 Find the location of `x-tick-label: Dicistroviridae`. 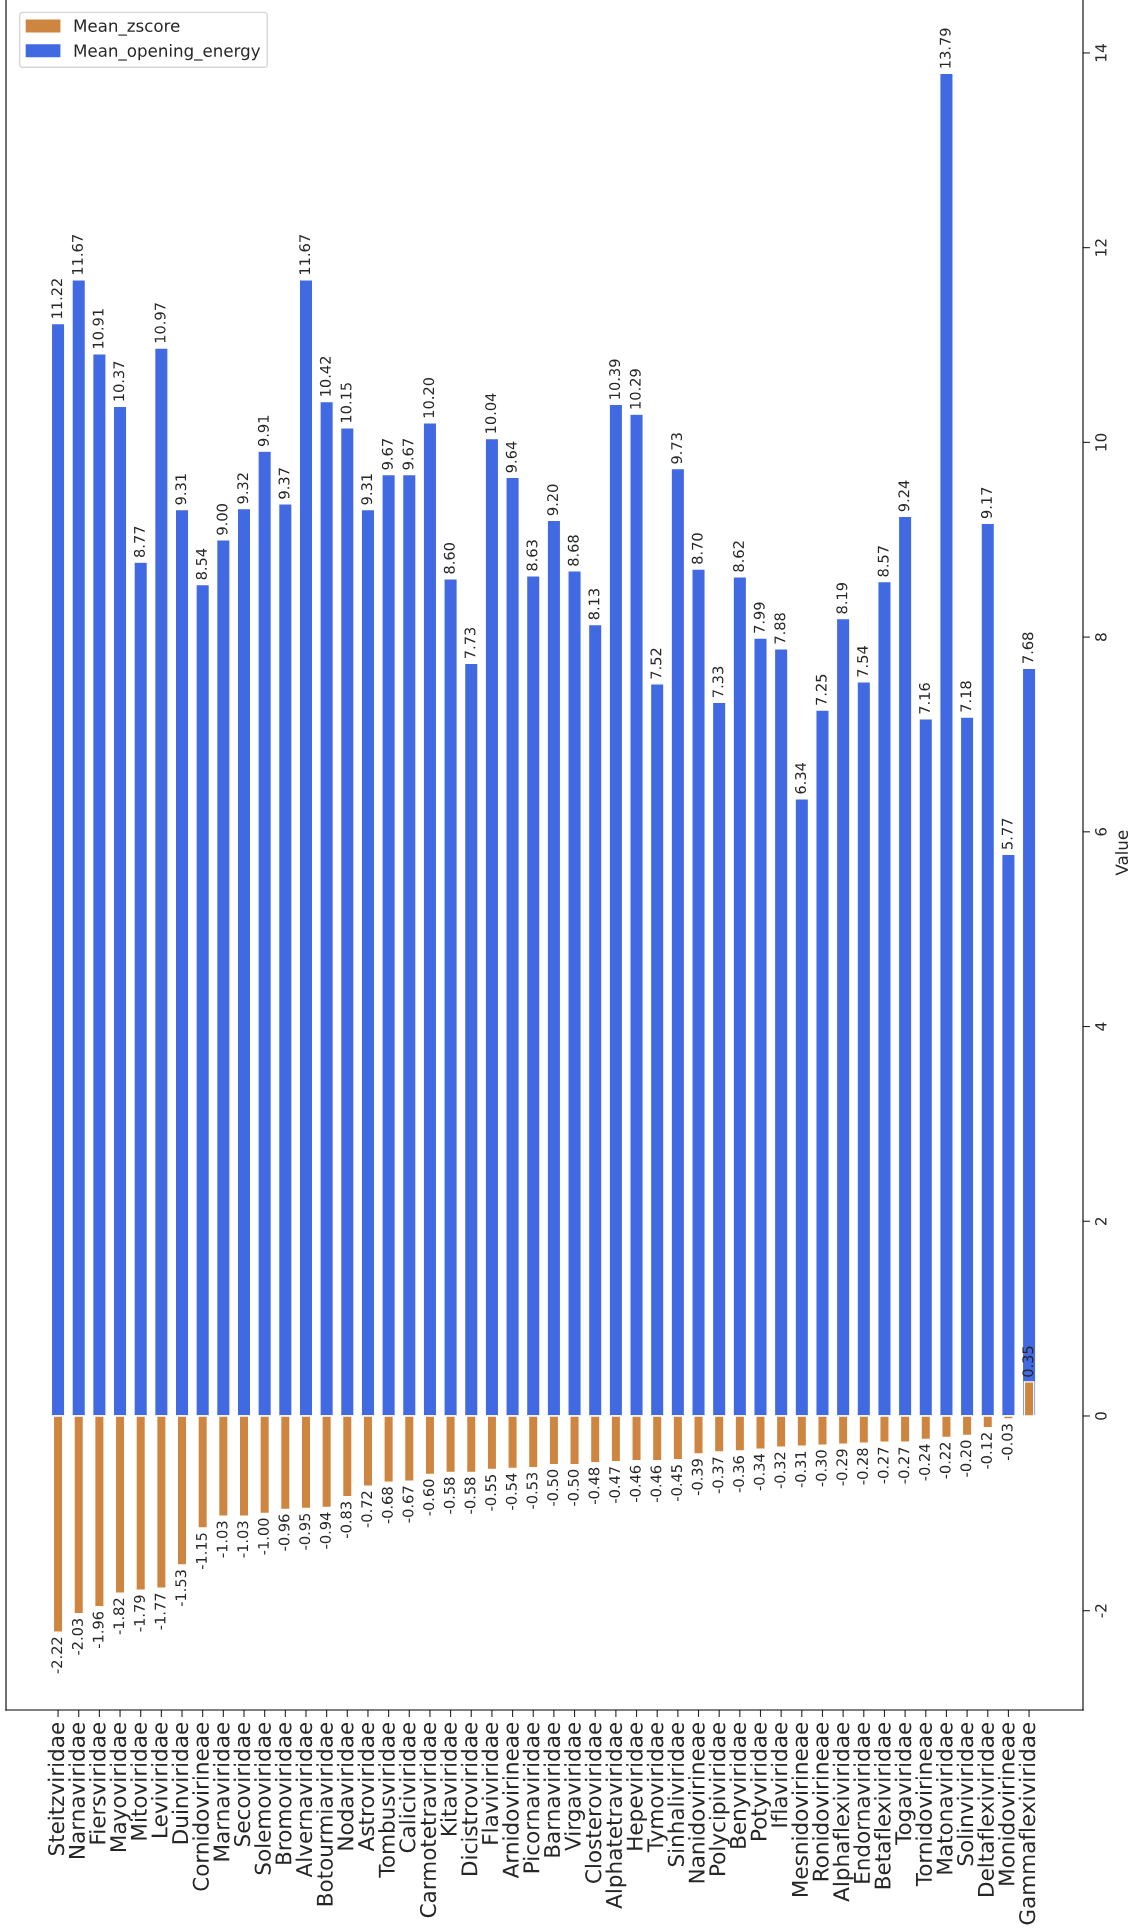

x-tick-label: Dicistroviridae is located at coordinates (469, 1798).